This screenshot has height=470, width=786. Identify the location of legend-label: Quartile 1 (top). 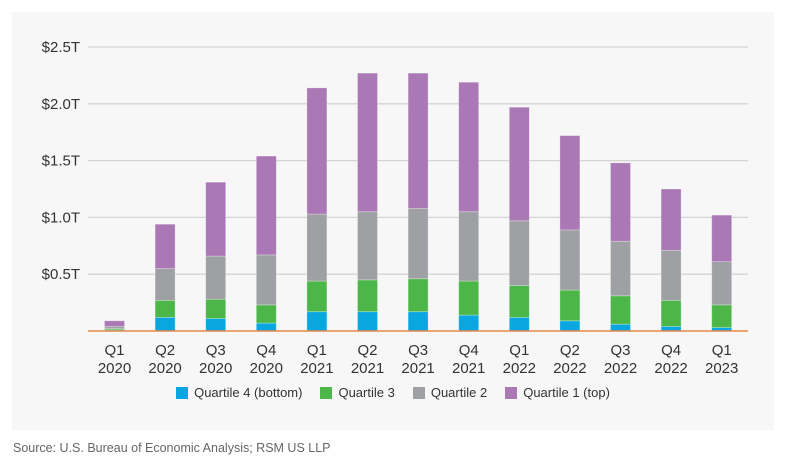
(566, 392).